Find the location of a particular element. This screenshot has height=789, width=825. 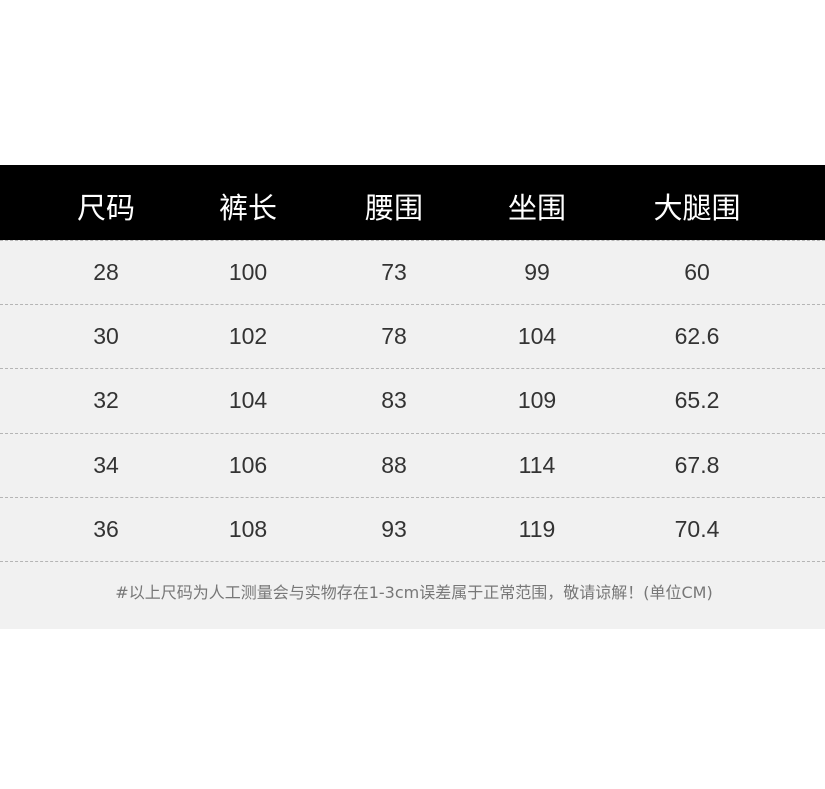

table-cell: 93 is located at coordinates (394, 528).